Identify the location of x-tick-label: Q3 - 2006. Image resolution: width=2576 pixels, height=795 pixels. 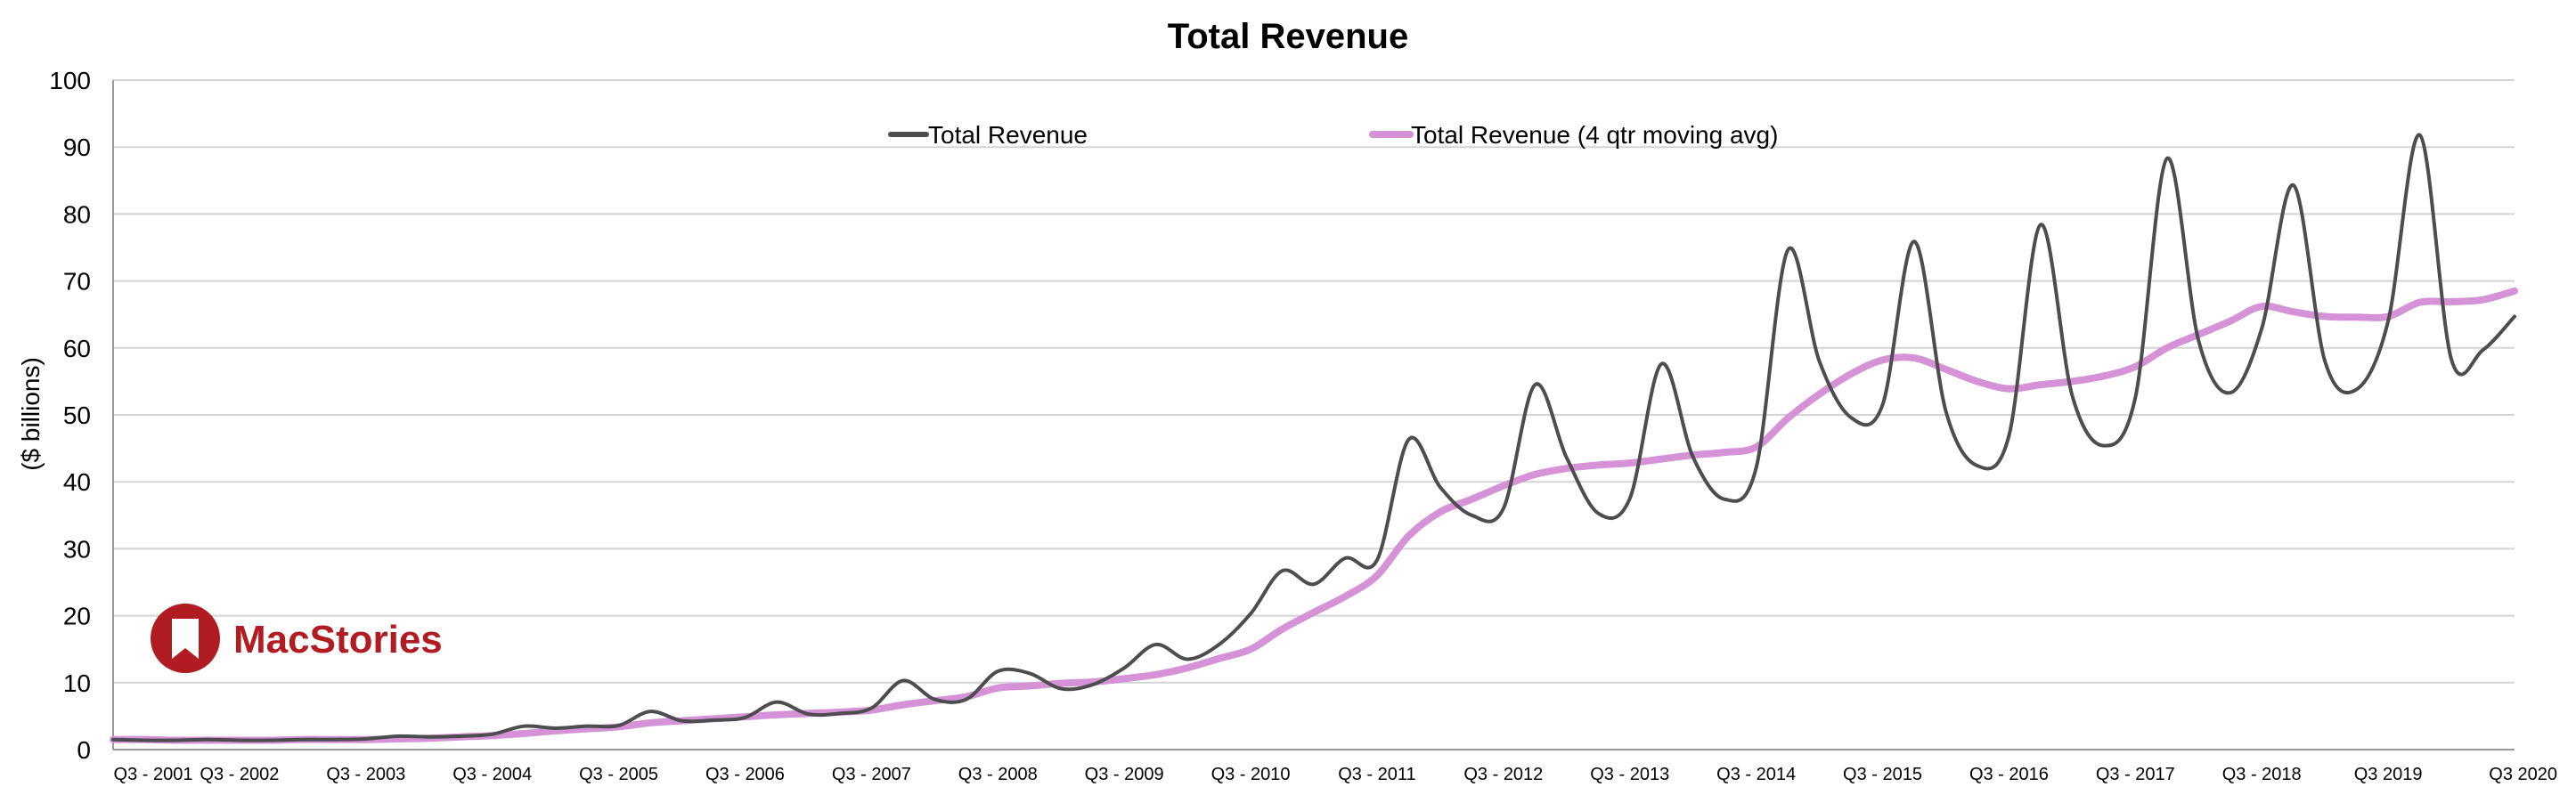
(745, 774).